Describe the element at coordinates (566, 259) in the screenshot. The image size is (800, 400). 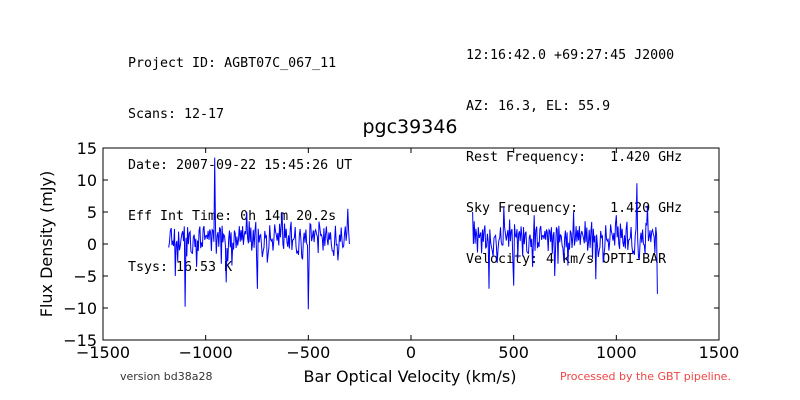
I see `velocity-line: Velocity: 4 km/s OPTI-BAR` at that location.